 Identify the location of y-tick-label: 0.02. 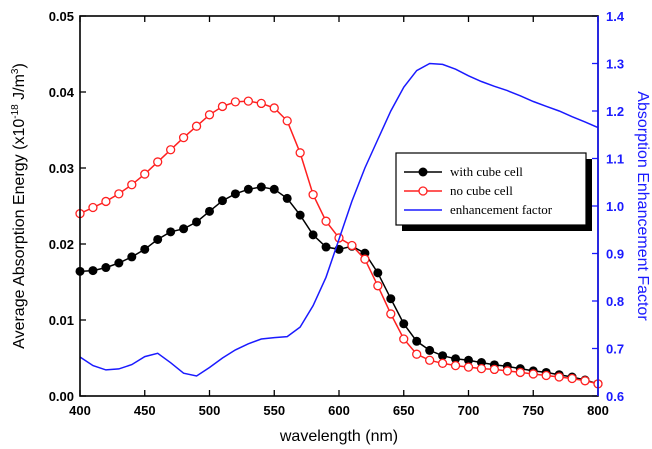
(61, 244).